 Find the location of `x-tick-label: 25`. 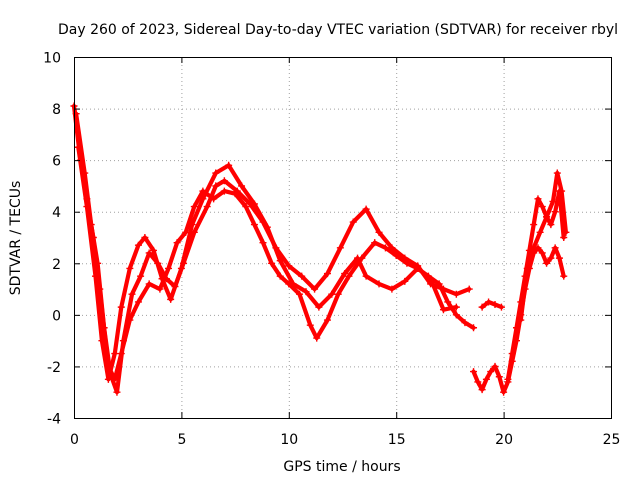

x-tick-label: 25 is located at coordinates (612, 440).